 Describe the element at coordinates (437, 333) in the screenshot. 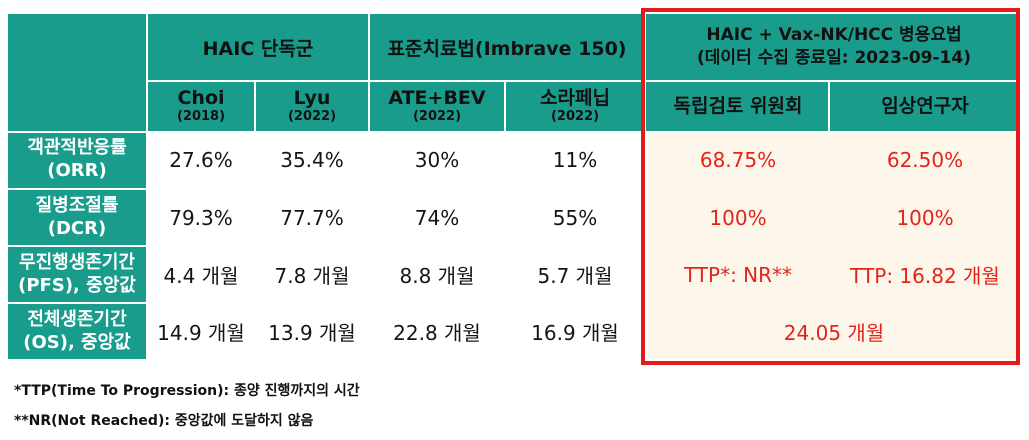

I see `table-cell: 22.8 개월` at that location.